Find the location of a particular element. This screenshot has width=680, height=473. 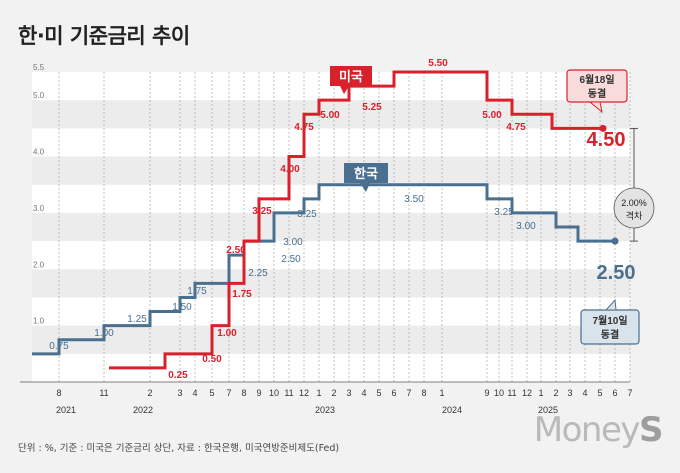

chart-title: 한·미 기준금리 추이 is located at coordinates (104, 36).